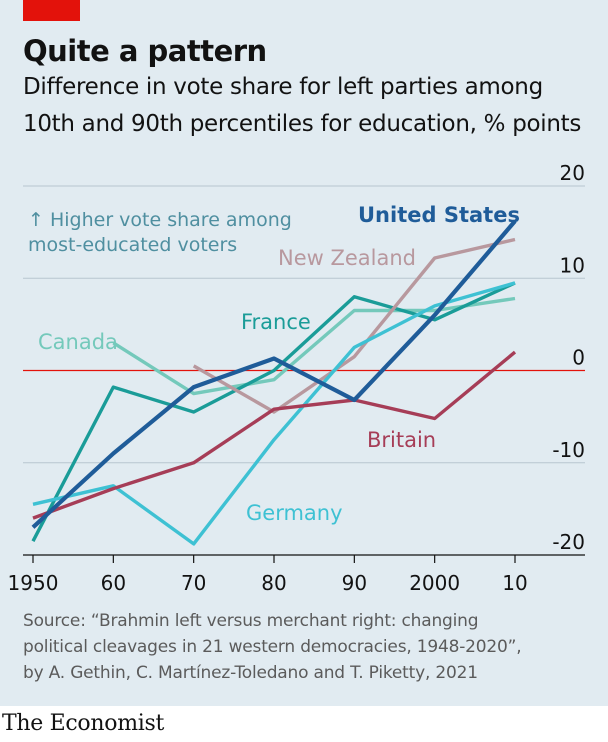 The image size is (608, 742). What do you see at coordinates (572, 173) in the screenshot?
I see `y-tick-label: 20` at bounding box center [572, 173].